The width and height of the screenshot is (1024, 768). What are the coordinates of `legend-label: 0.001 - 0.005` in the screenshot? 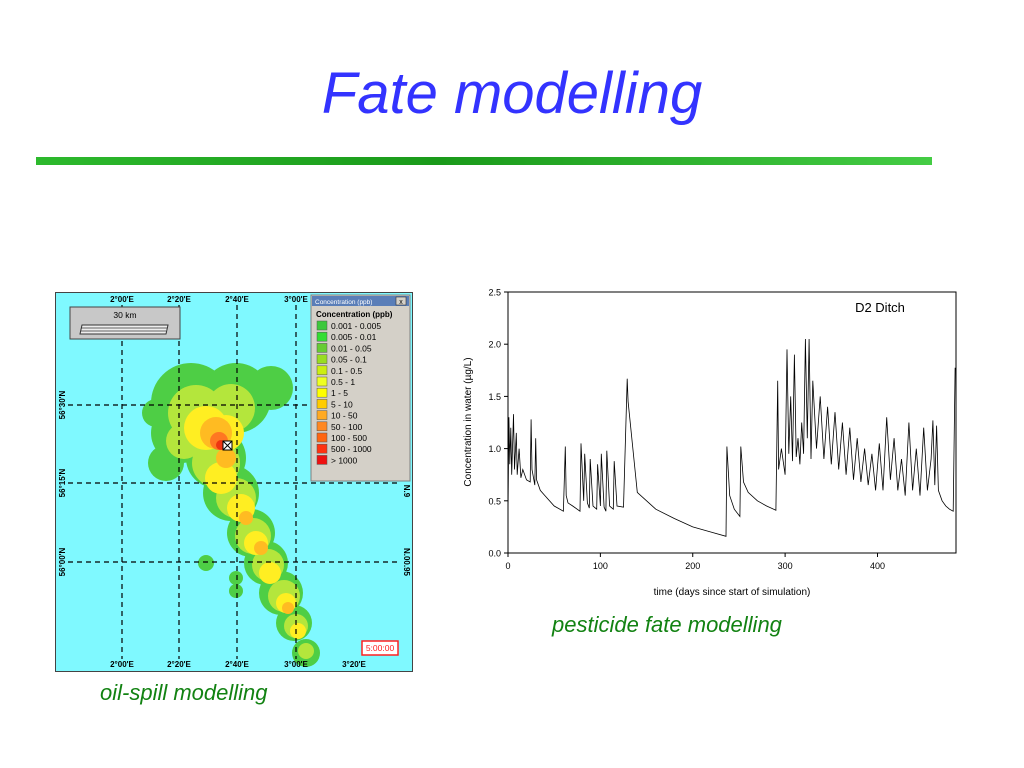 It's located at (356, 326).